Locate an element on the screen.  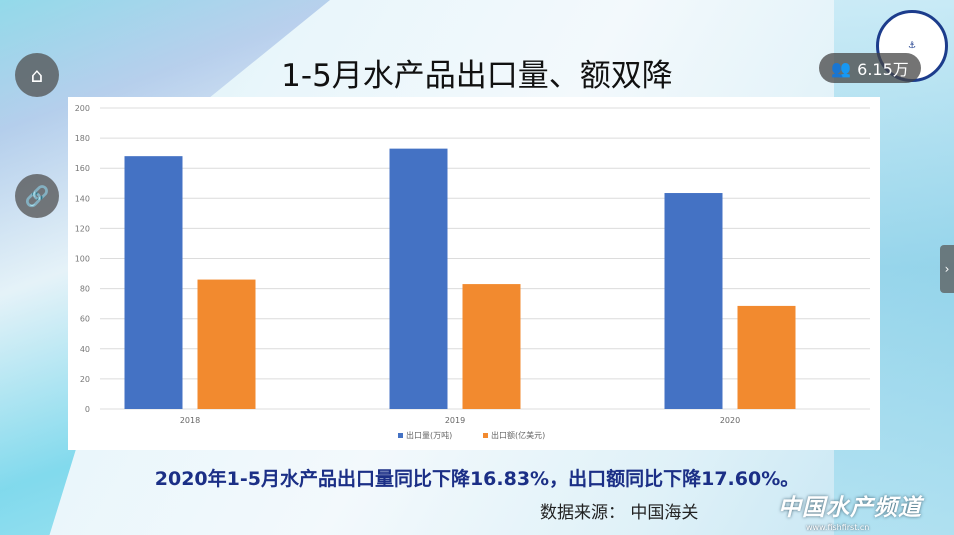
x-tick-label: 2020 is located at coordinates (730, 420).